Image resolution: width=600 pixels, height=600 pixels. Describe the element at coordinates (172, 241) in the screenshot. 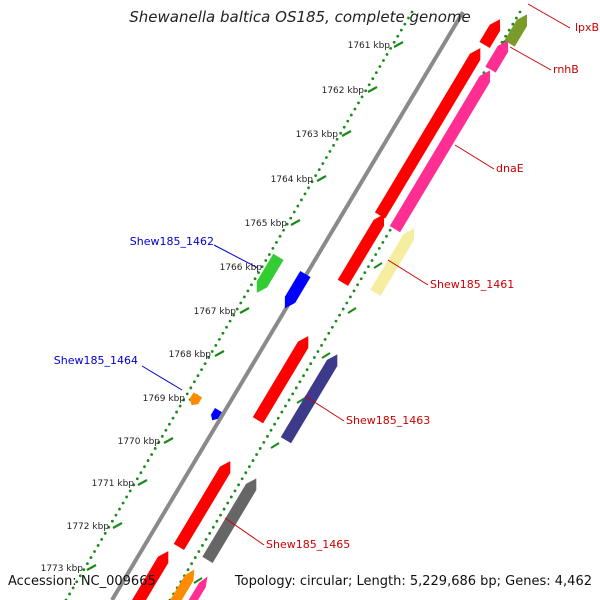

I see `gene-Shew185_1462-label: Shew185_1462` at that location.